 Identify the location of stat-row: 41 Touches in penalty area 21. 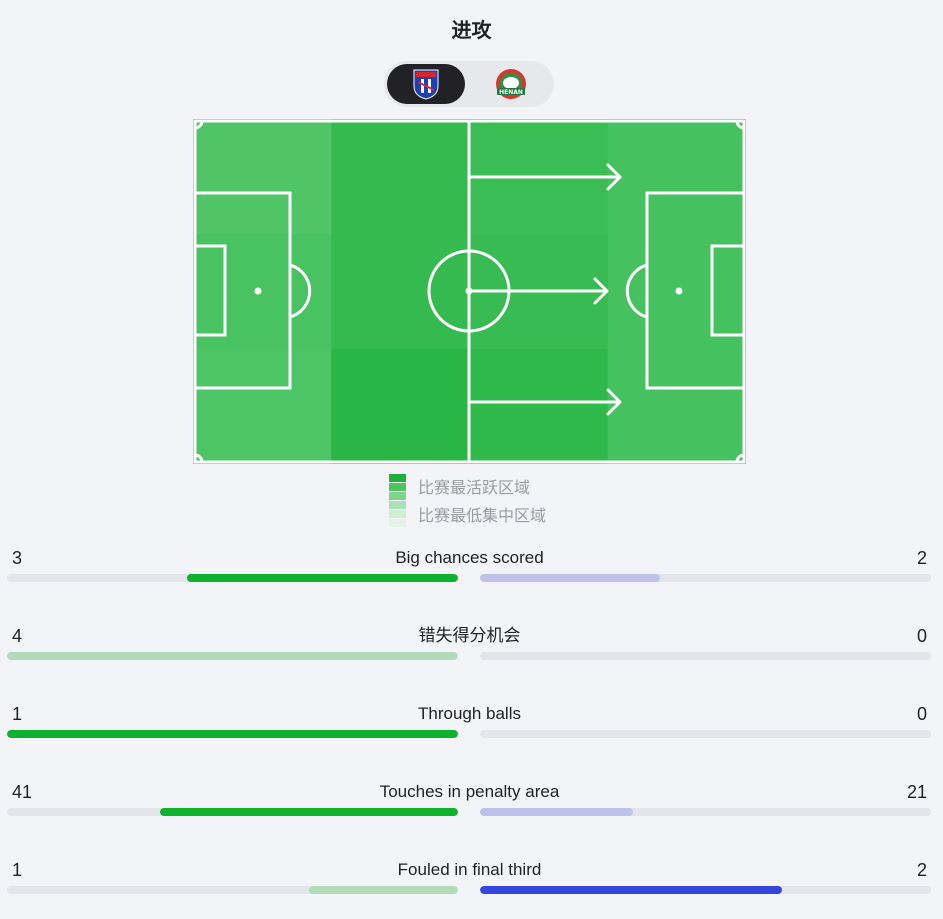
(471, 811).